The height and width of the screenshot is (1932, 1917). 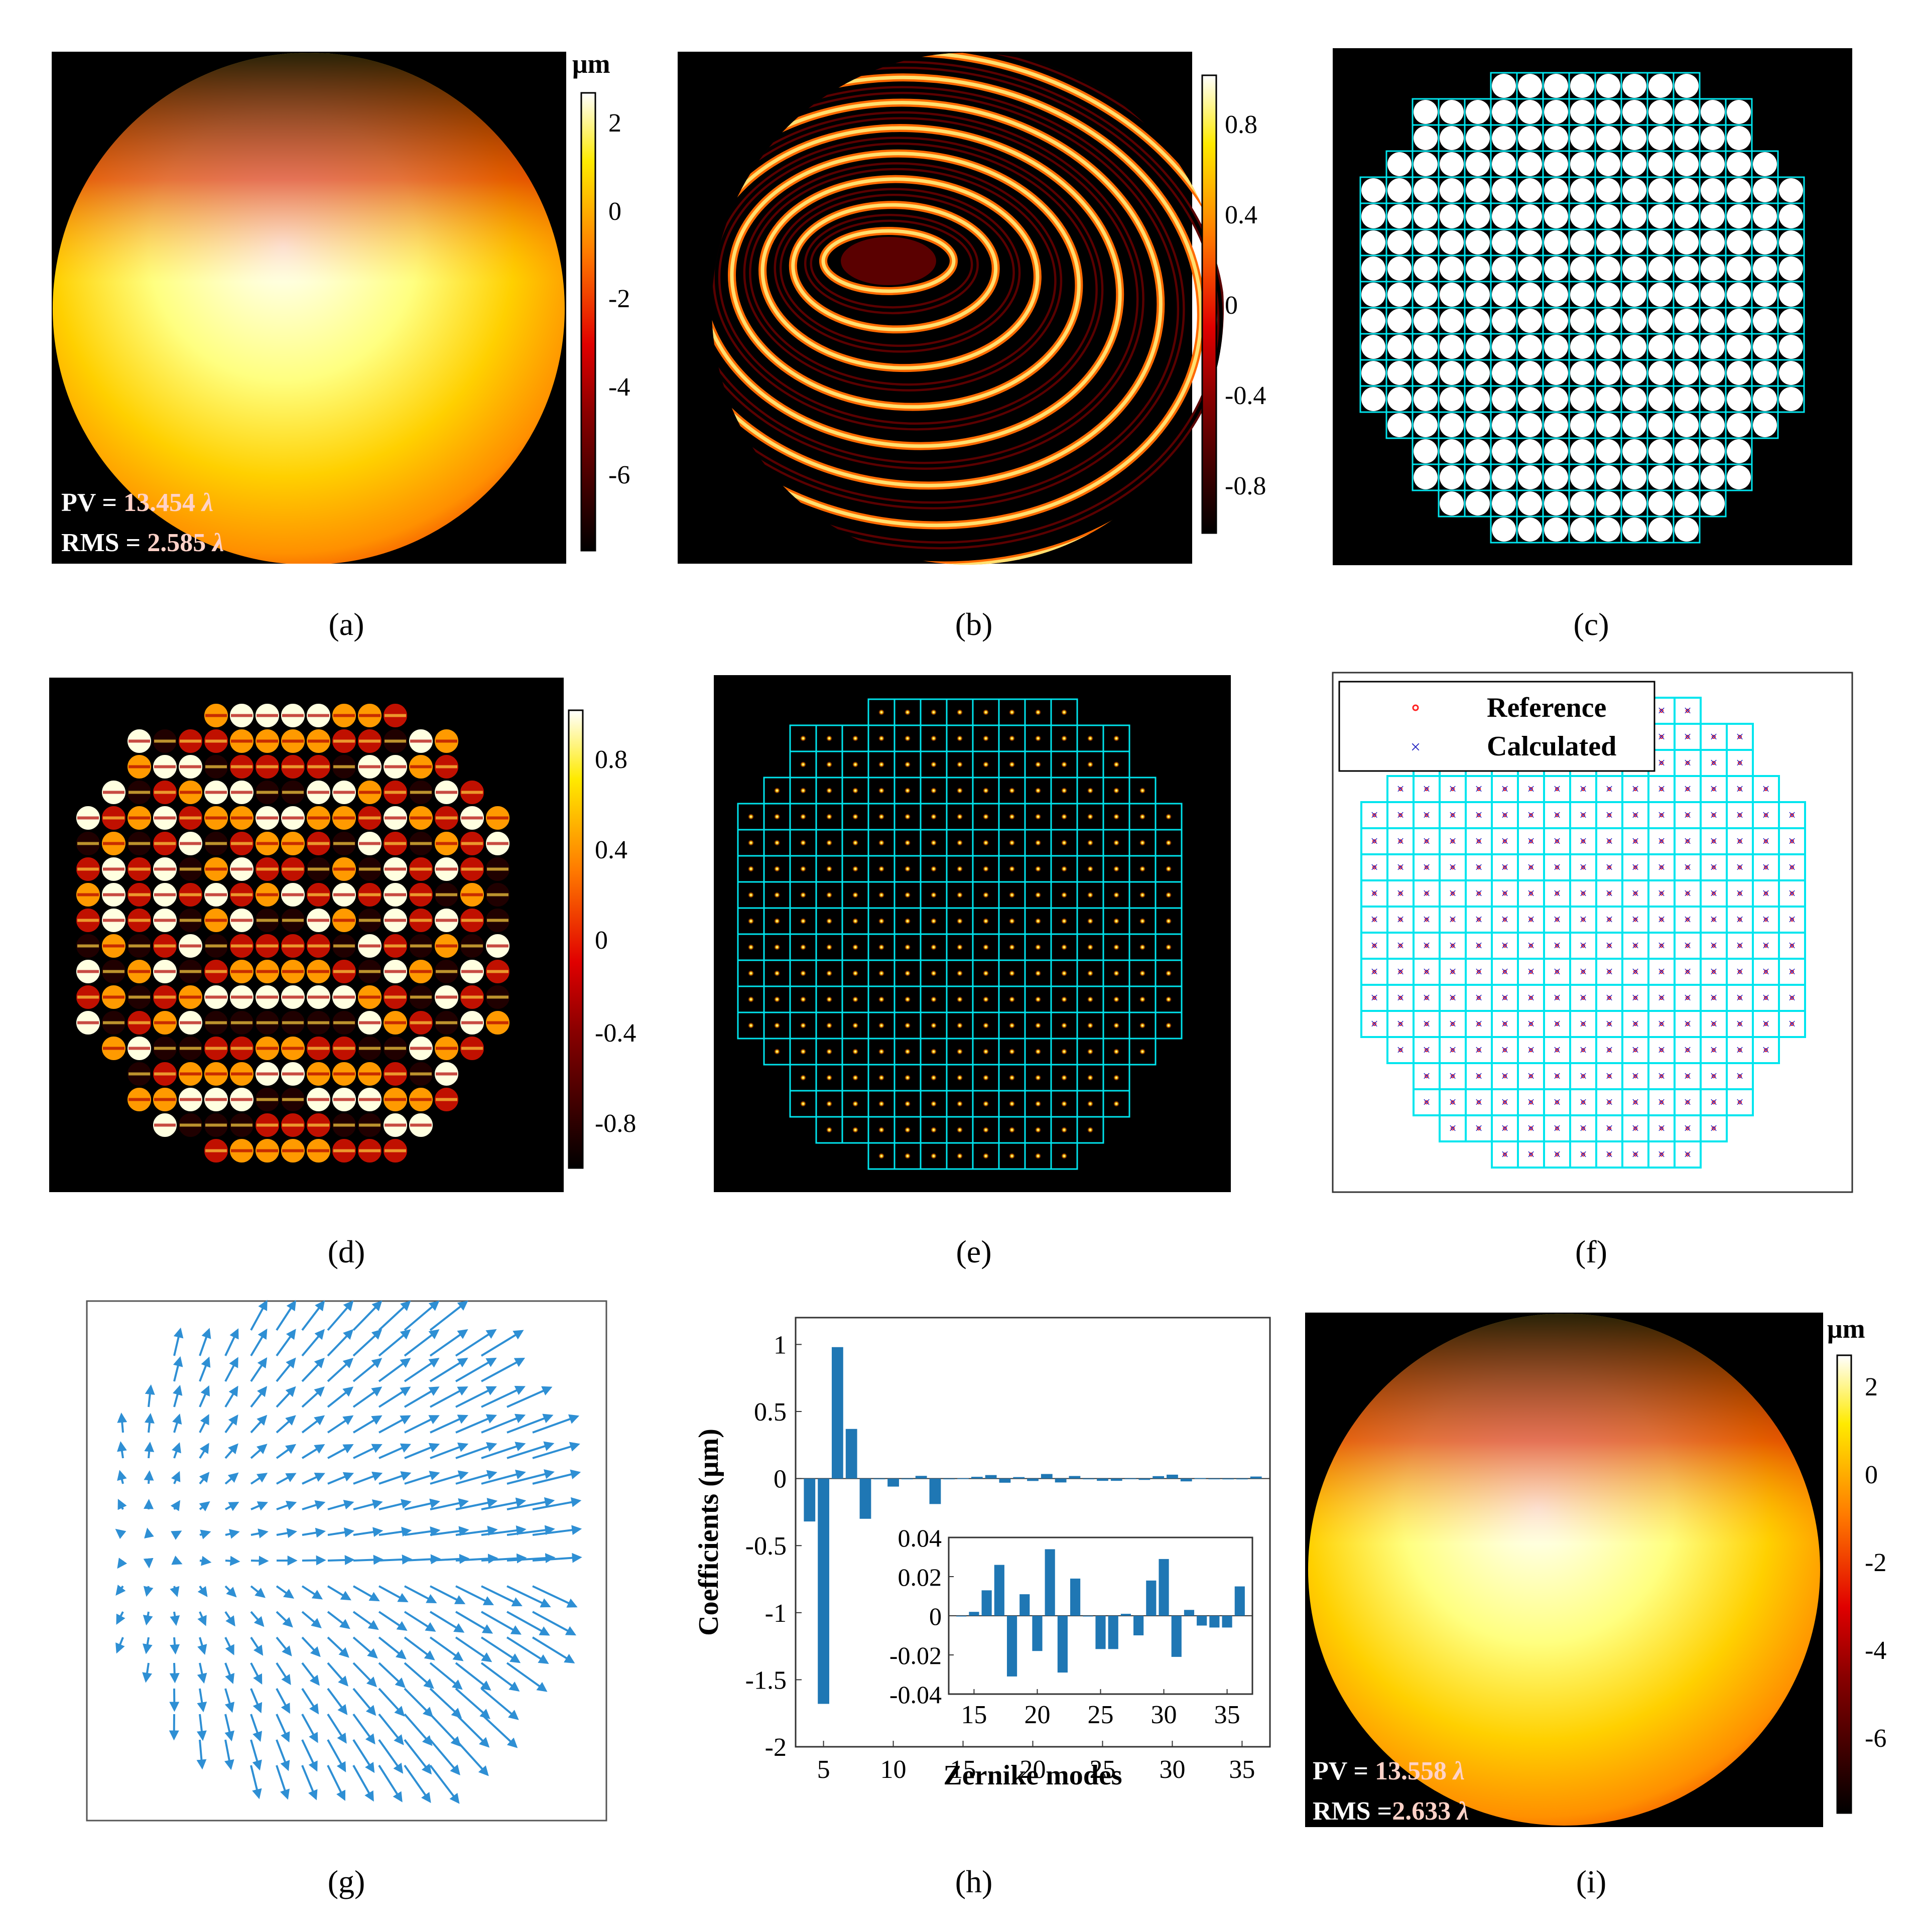 What do you see at coordinates (1591, 1881) in the screenshot?
I see `caption-i: (i)` at bounding box center [1591, 1881].